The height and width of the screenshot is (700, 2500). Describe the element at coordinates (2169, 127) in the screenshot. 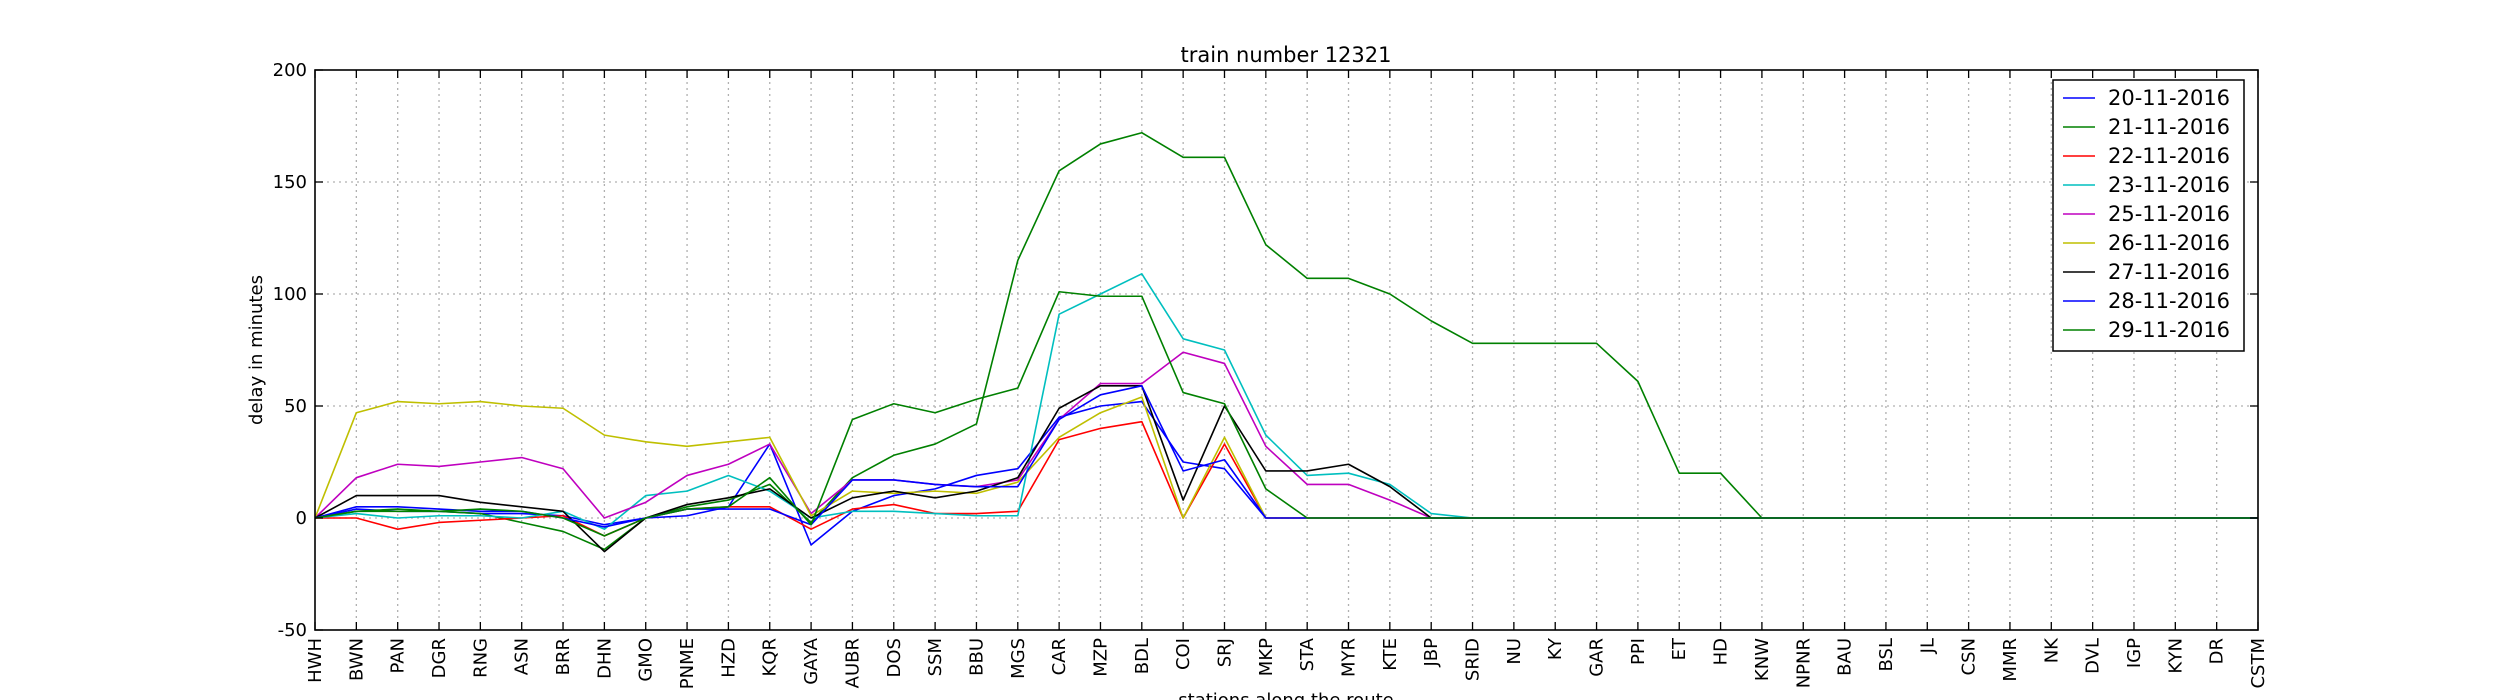

I see `legend-label: 21-11-2016` at that location.